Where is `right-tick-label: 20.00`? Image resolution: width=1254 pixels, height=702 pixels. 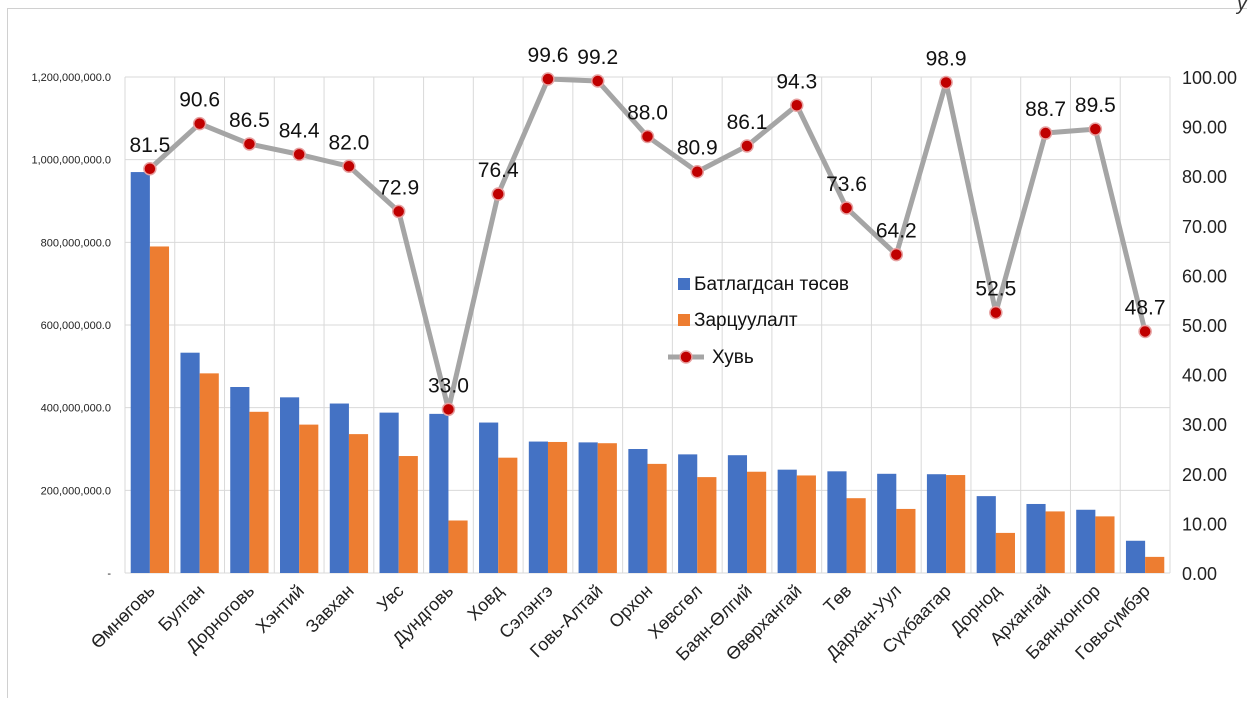
right-tick-label: 20.00 is located at coordinates (1204, 475).